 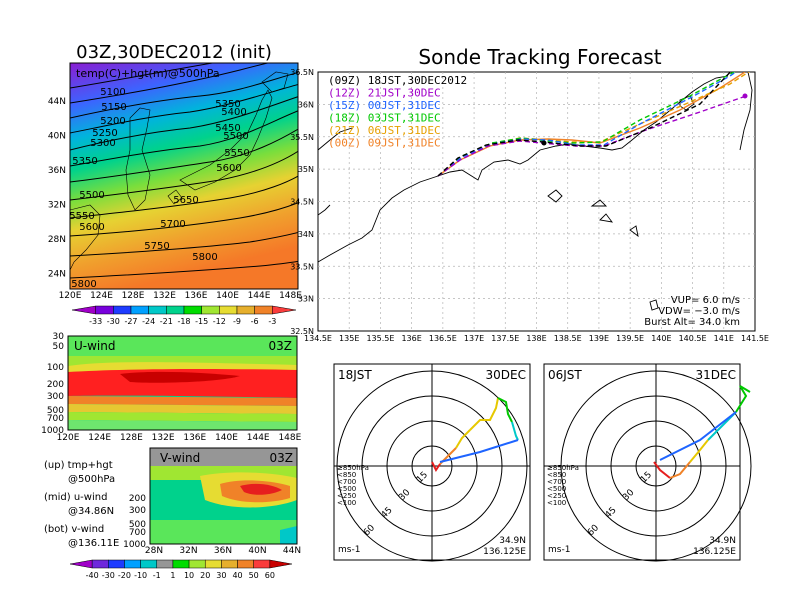 What do you see at coordinates (172, 575) in the screenshot?
I see `colorbar-tick: 1` at bounding box center [172, 575].